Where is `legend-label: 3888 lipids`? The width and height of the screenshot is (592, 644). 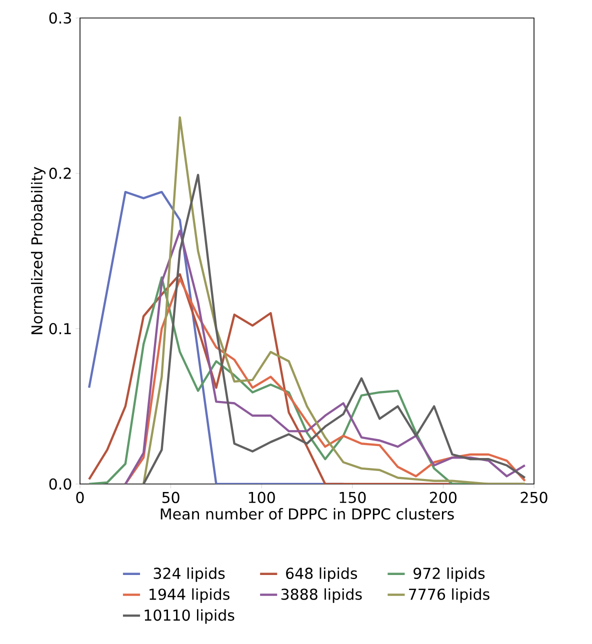
legend-label: 3888 lipids is located at coordinates (321, 595).